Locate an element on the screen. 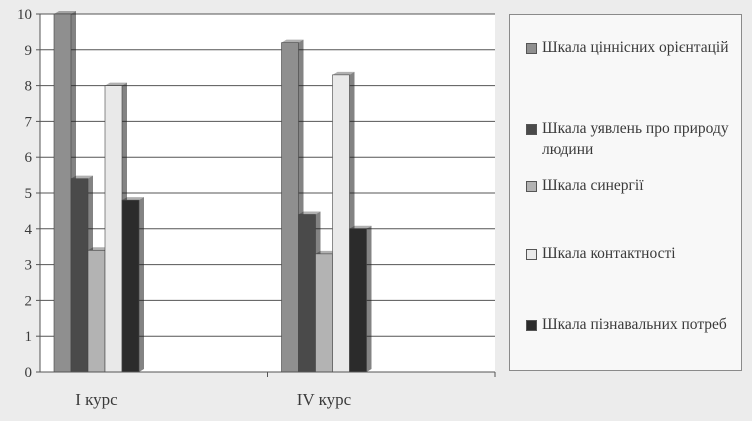  x-tick-label: І курс is located at coordinates (96, 399).